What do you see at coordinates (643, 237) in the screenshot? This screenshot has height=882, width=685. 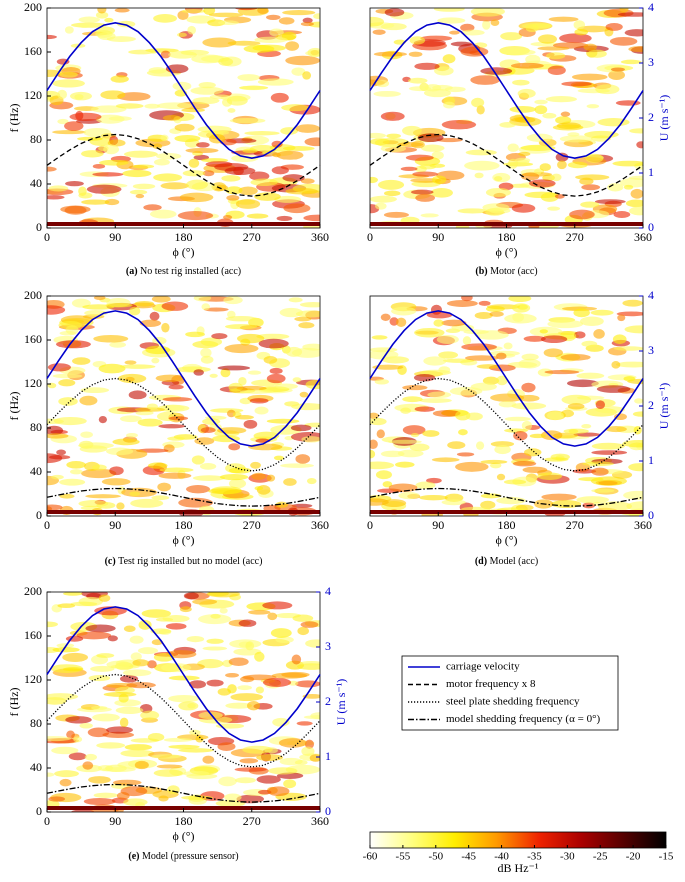 I see `x-tick-label: 360` at bounding box center [643, 237].